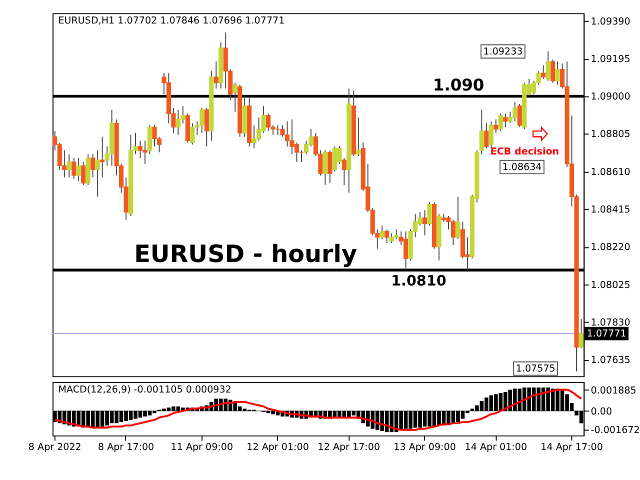 This screenshot has width=640, height=480. Describe the element at coordinates (613, 390) in the screenshot. I see `y-tick-label: 0.001885` at that location.